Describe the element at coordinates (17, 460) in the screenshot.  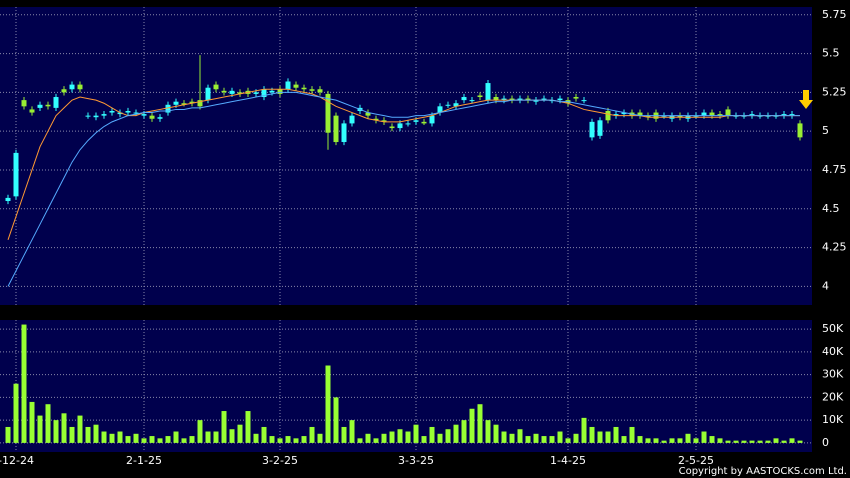
I see `x-tick-label: -12-24` at that location.